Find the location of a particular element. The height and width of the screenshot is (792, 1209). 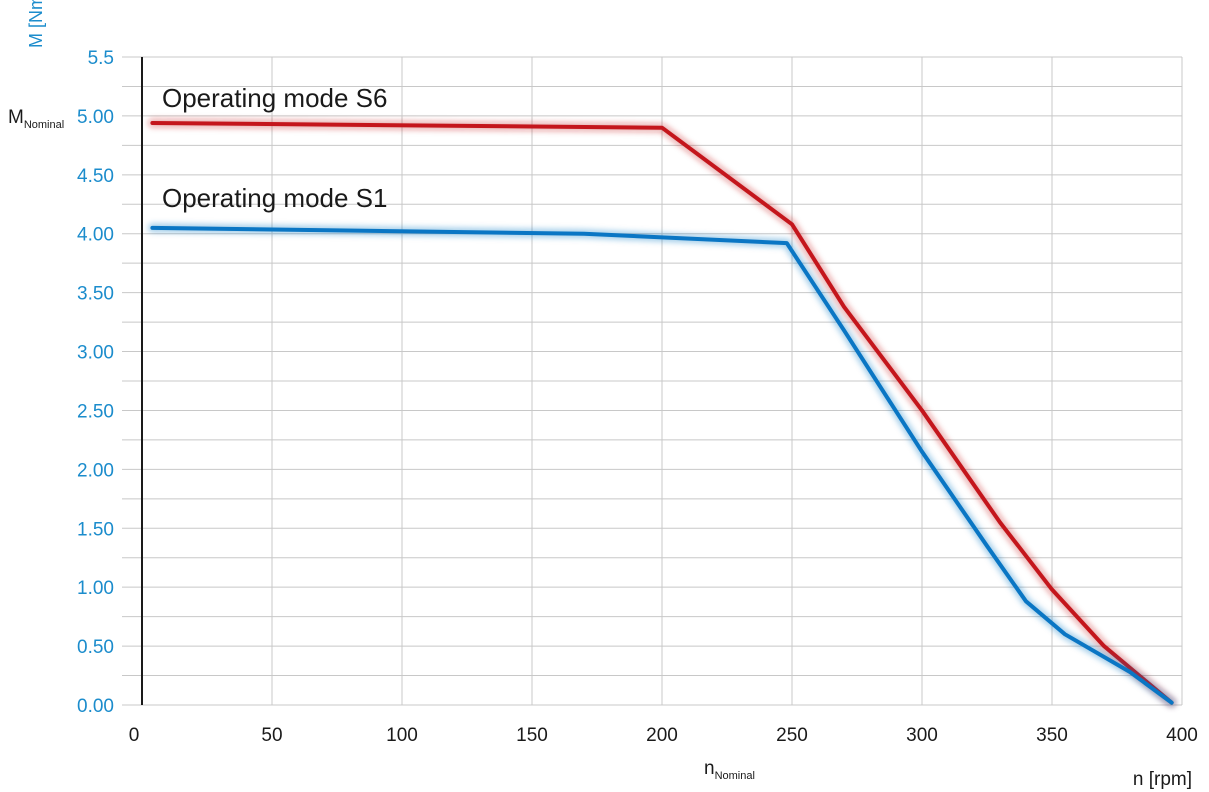

y-tick-label: 5.00 is located at coordinates (95, 117).